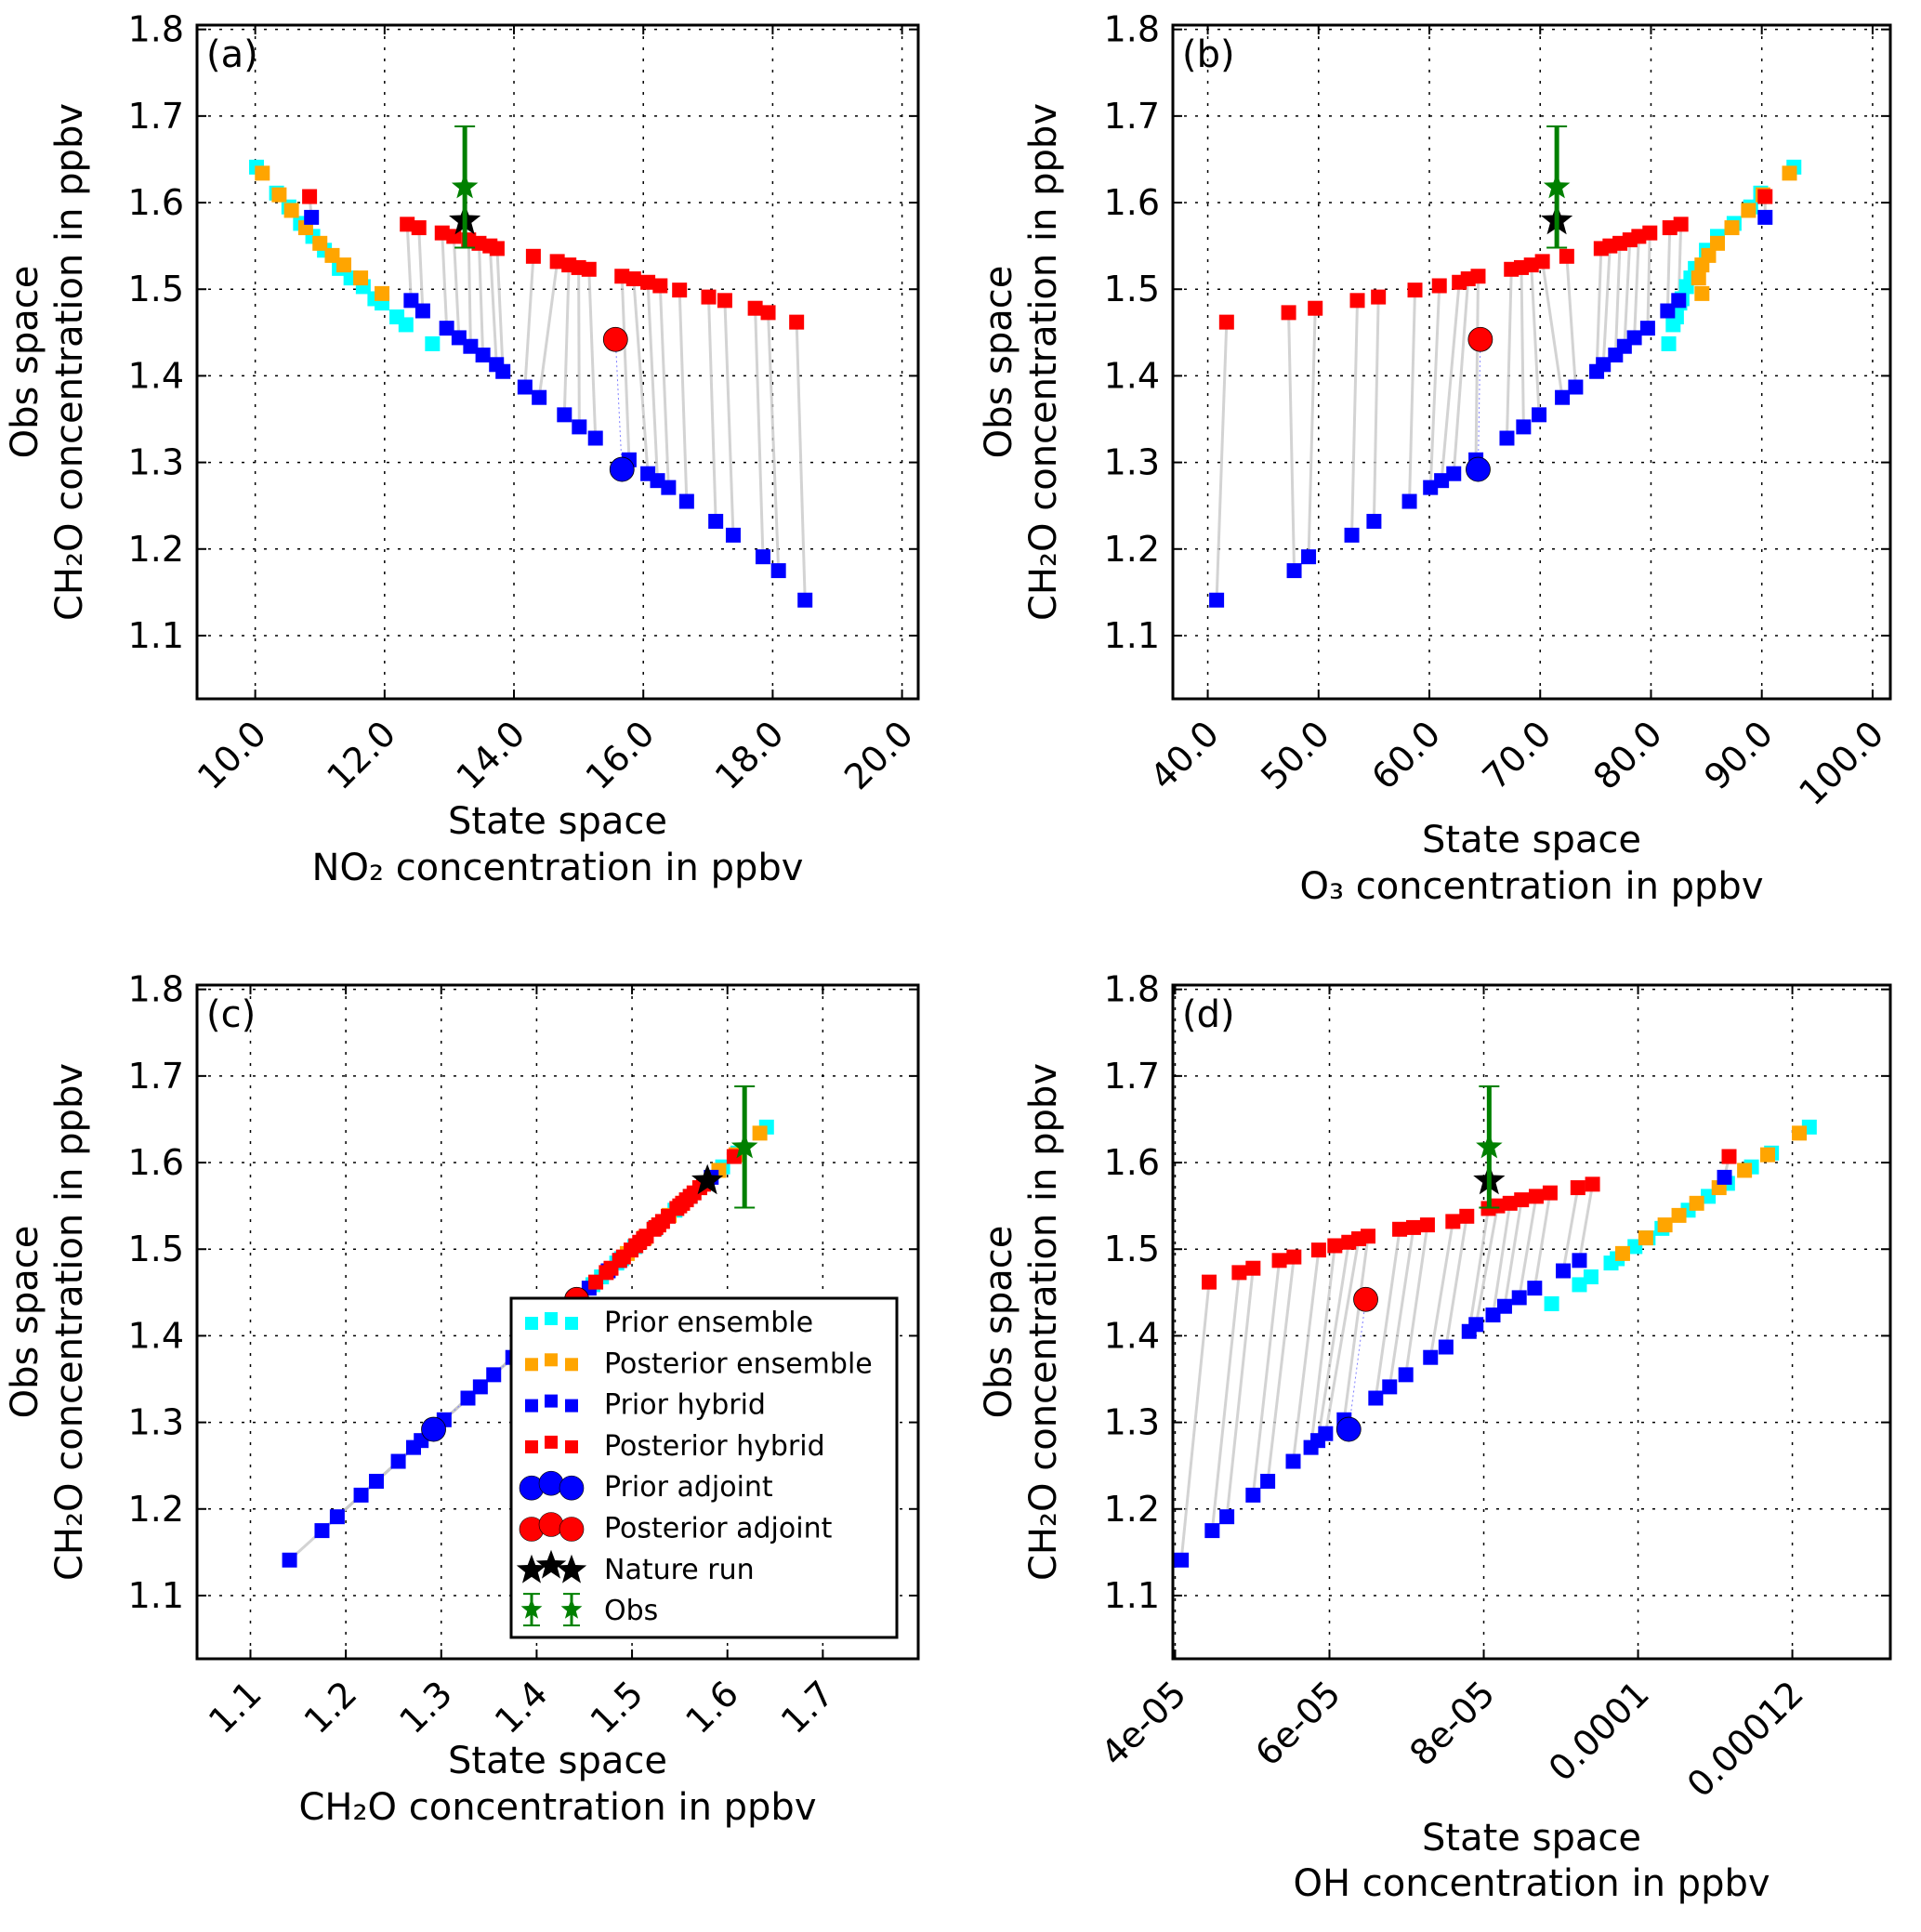  What do you see at coordinates (156, 1249) in the screenshot?
I see `y-tick-label: 1.5` at bounding box center [156, 1249].